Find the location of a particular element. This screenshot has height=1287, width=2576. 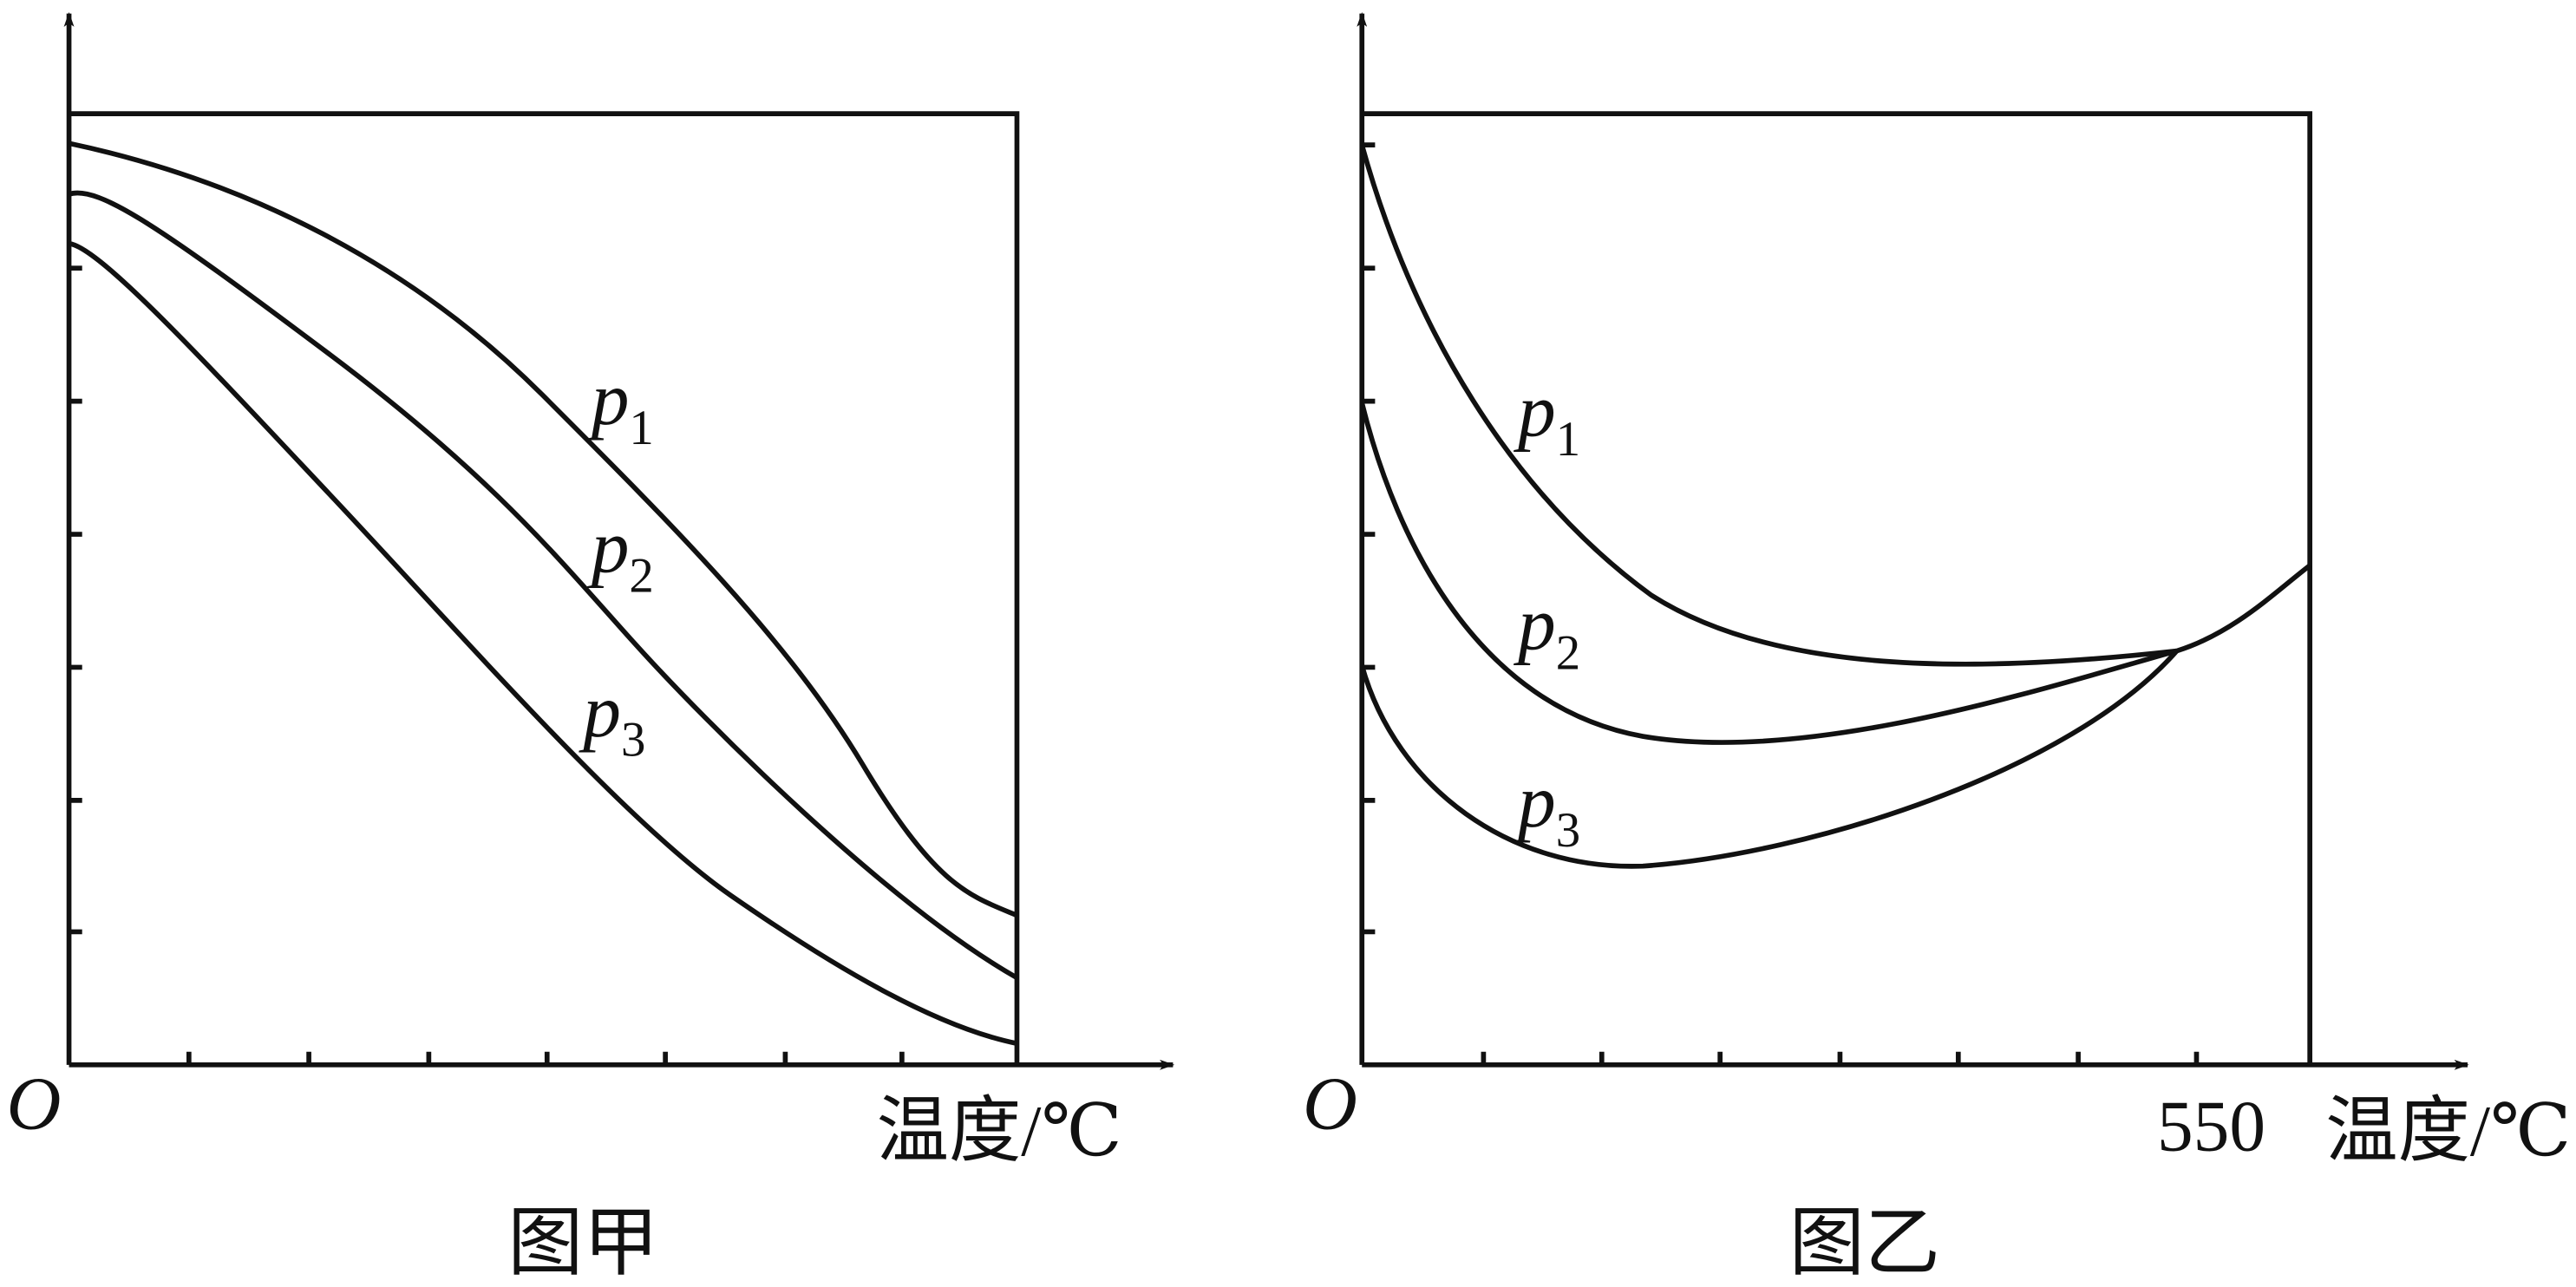

curve-p2 is located at coordinates (1768, 573).